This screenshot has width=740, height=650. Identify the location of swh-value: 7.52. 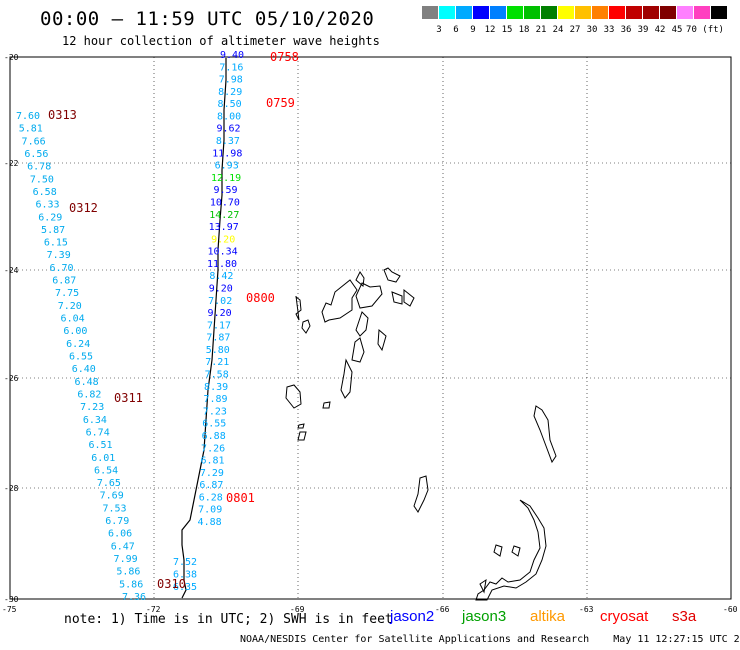
(185, 562).